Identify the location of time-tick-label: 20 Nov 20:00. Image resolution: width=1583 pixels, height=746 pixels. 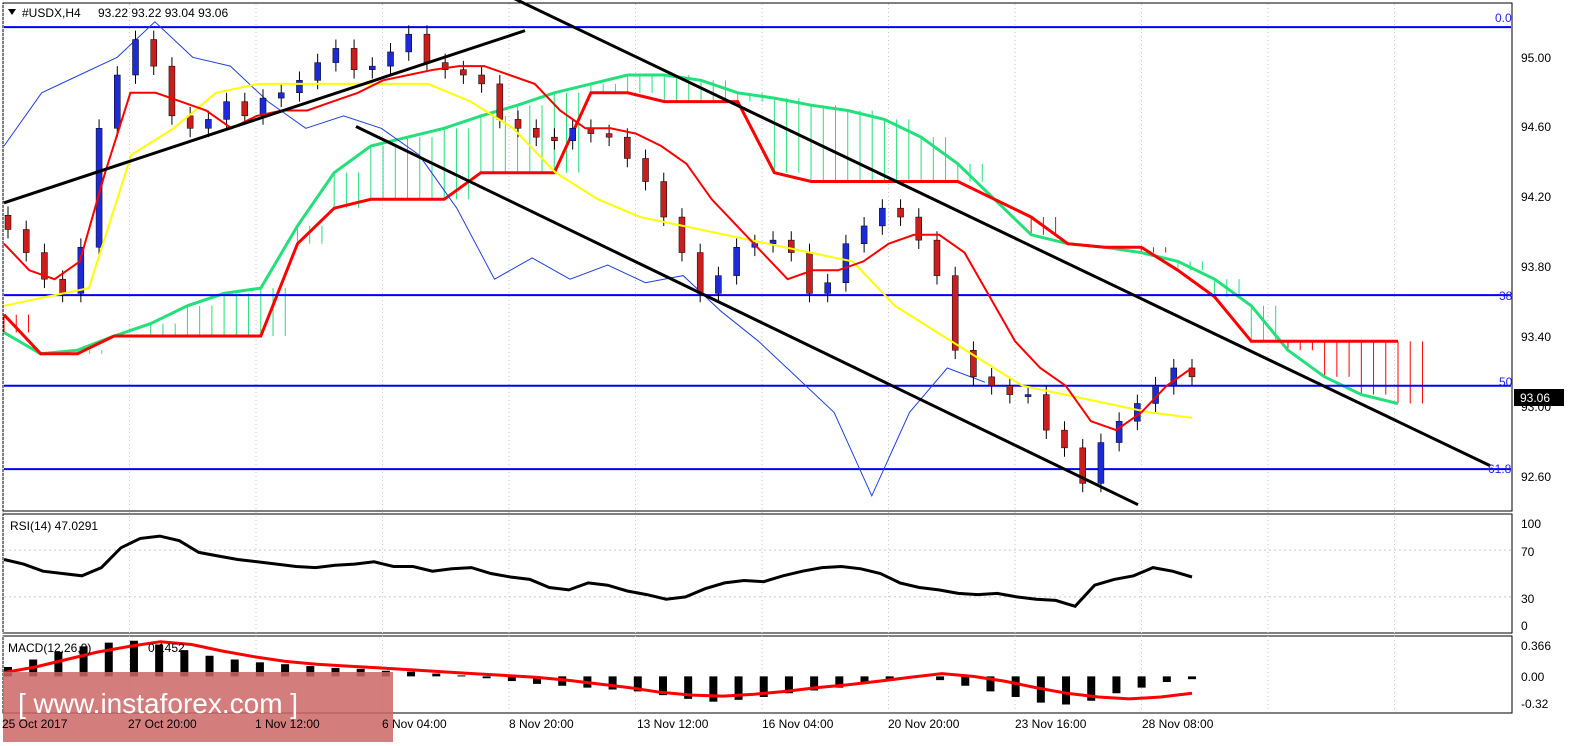
(924, 724).